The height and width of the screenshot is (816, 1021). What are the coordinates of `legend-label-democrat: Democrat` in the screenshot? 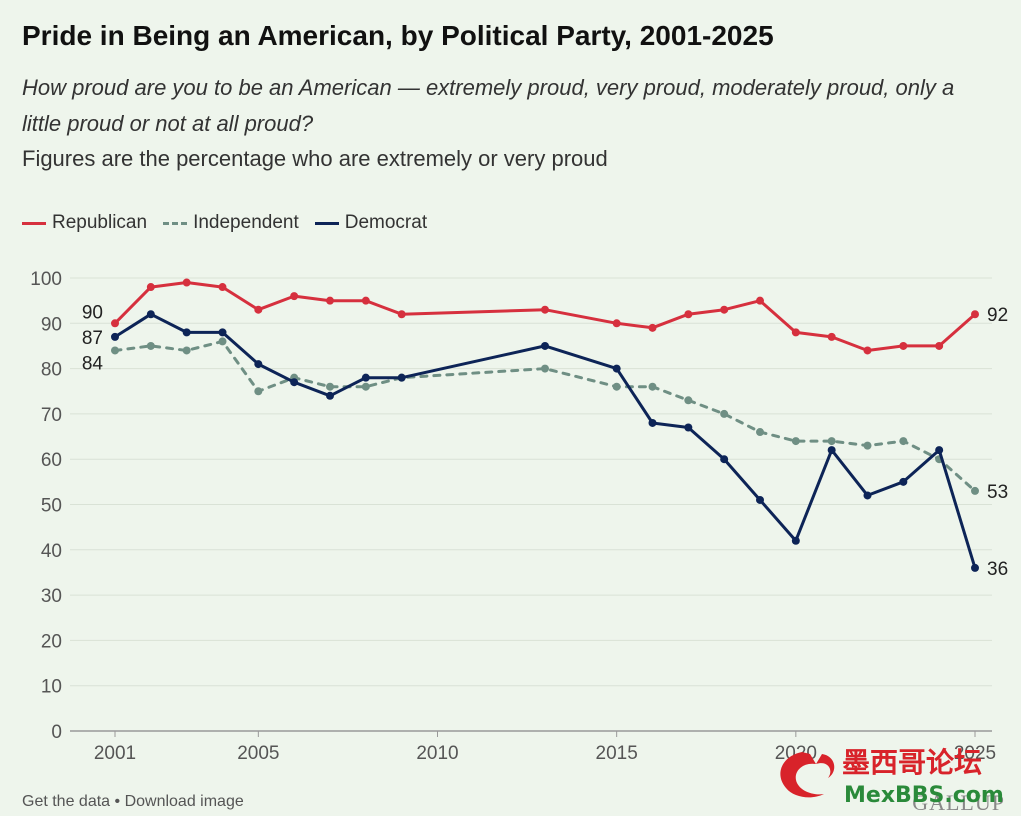 It's located at (386, 222).